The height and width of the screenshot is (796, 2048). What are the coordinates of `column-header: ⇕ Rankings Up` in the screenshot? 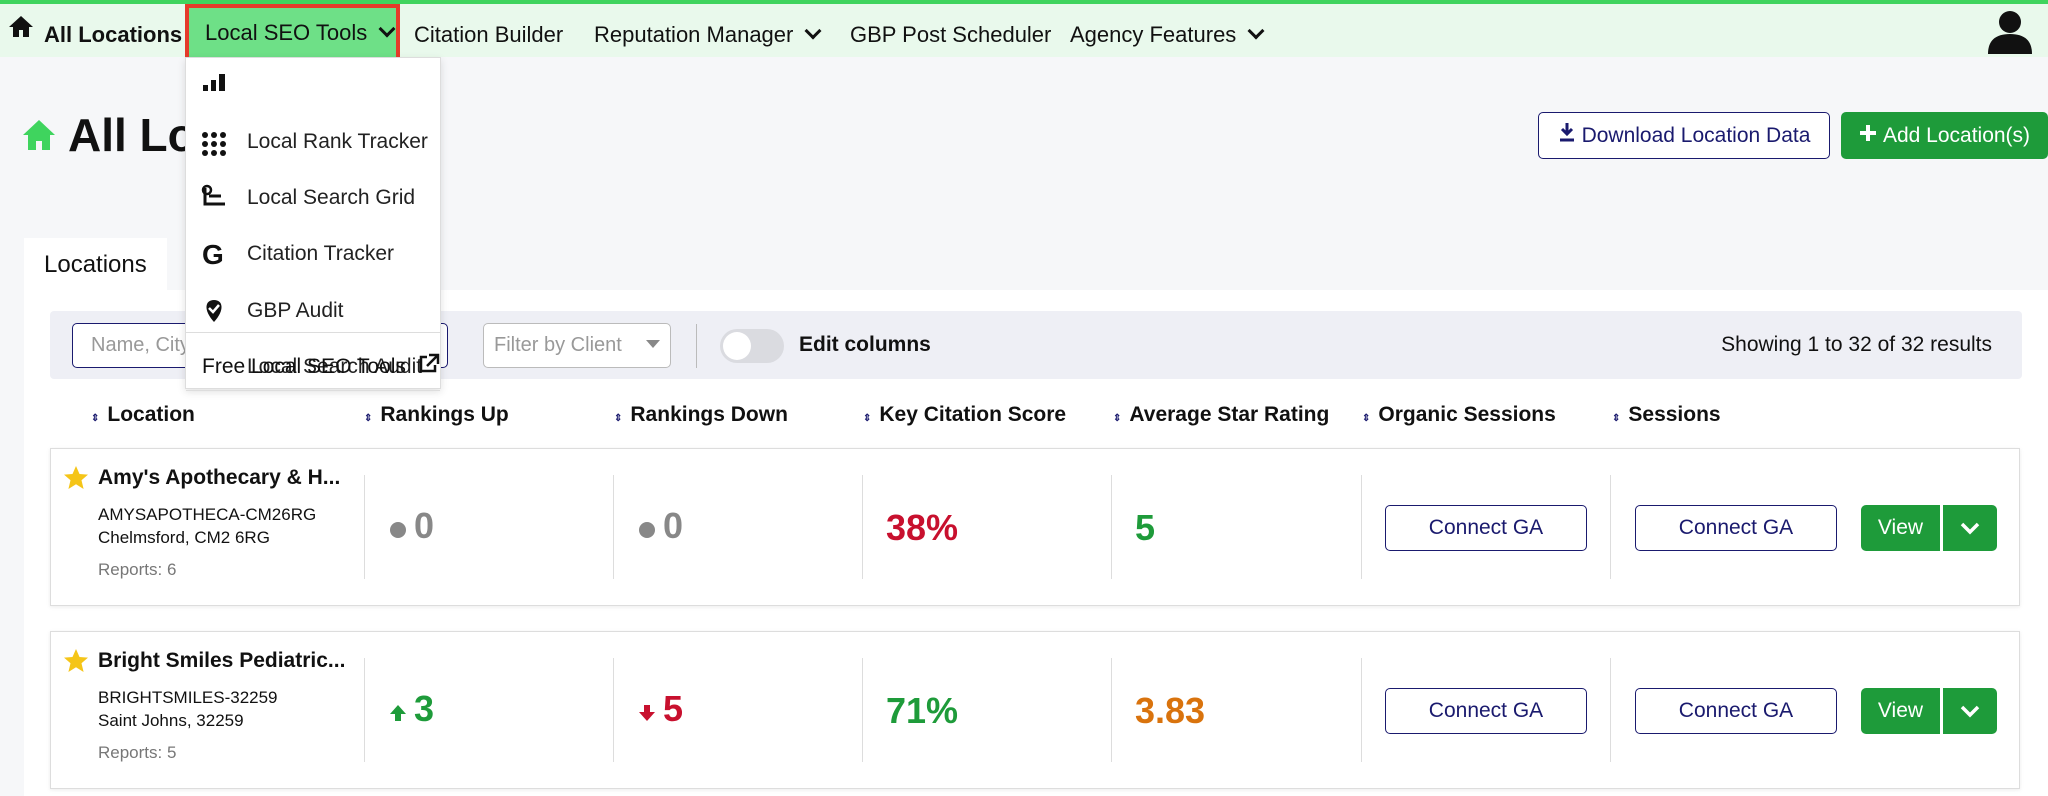 It's located at (436, 415).